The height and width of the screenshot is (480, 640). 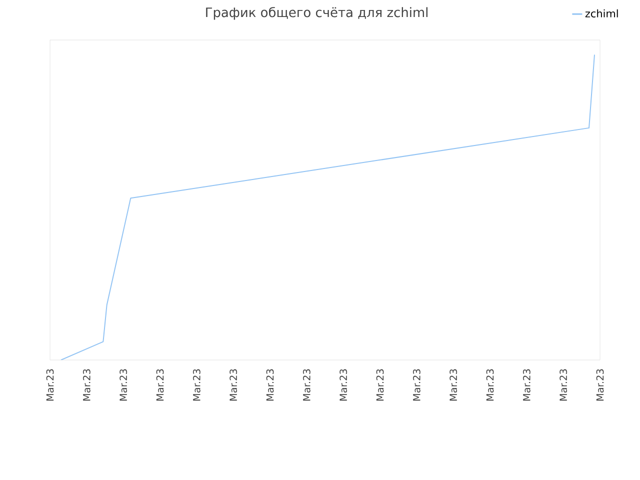 I want to click on chart-title: График общего счёта для zchiml, so click(x=317, y=13).